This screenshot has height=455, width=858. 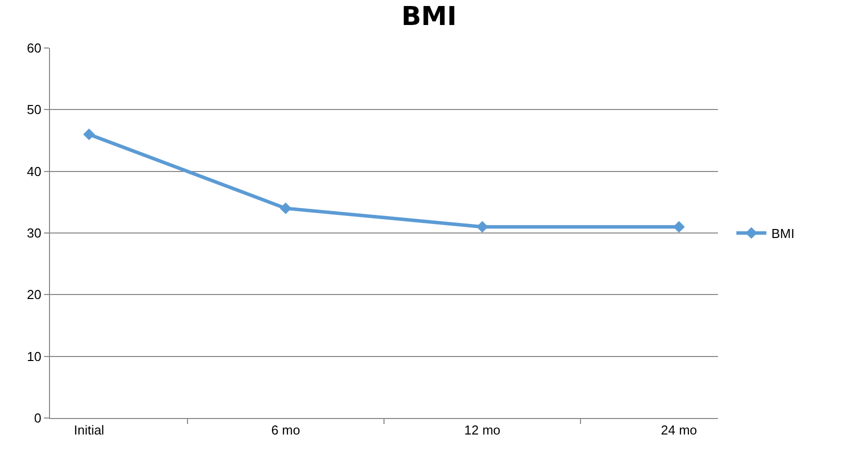 I want to click on chart-title: BMI, so click(x=429, y=17).